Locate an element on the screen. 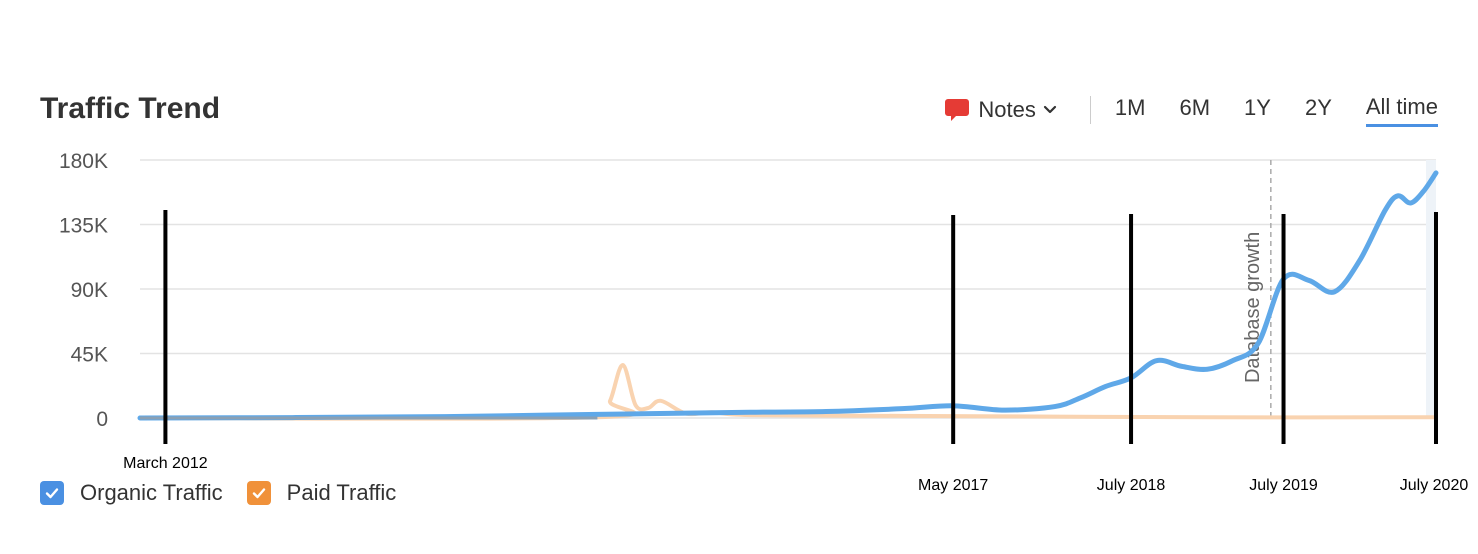 The width and height of the screenshot is (1478, 554). range-6m: 6M is located at coordinates (1195, 107).